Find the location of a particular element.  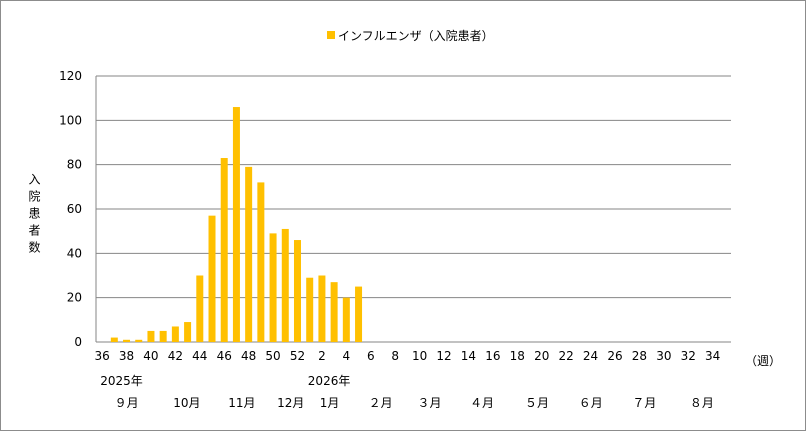

y-tick-label: 60 is located at coordinates (74, 209).